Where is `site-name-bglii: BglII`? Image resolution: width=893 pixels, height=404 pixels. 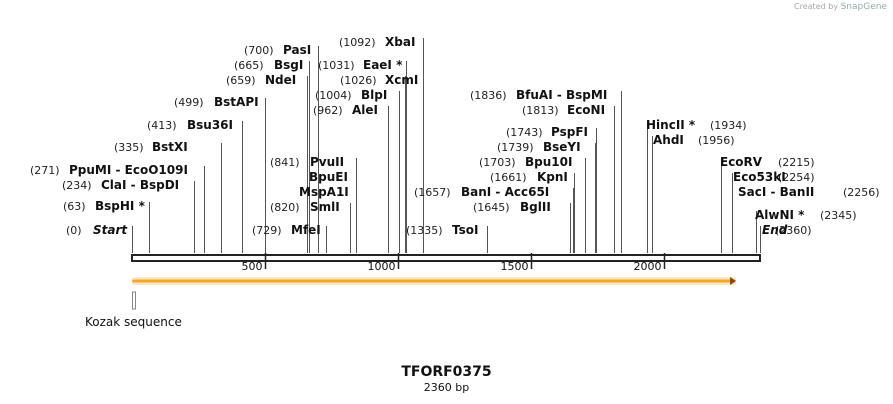
site-name-bglii: BglII is located at coordinates (535, 207).